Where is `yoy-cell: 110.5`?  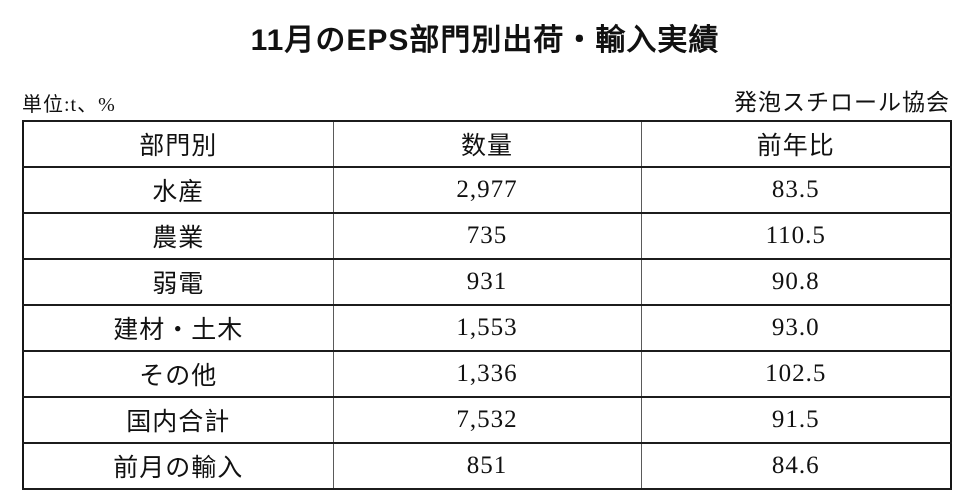 yoy-cell: 110.5 is located at coordinates (796, 236).